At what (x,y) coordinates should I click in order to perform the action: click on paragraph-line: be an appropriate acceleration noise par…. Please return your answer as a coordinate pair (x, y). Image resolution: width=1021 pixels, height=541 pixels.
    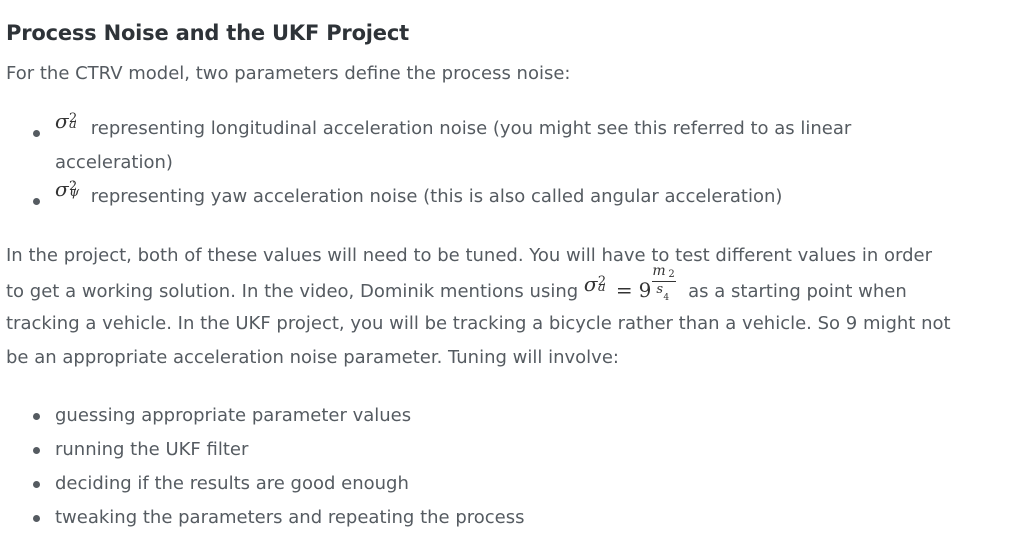
    Looking at the image, I should click on (312, 357).